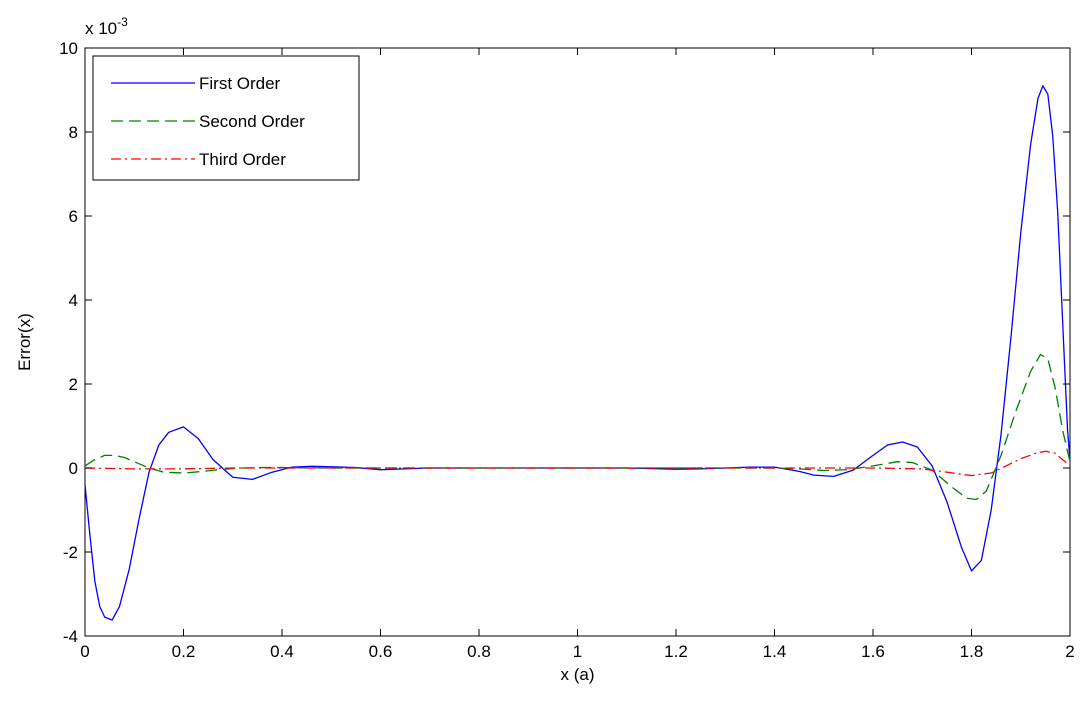 The image size is (1080, 711). What do you see at coordinates (577, 651) in the screenshot?
I see `x-tick-label: 1` at bounding box center [577, 651].